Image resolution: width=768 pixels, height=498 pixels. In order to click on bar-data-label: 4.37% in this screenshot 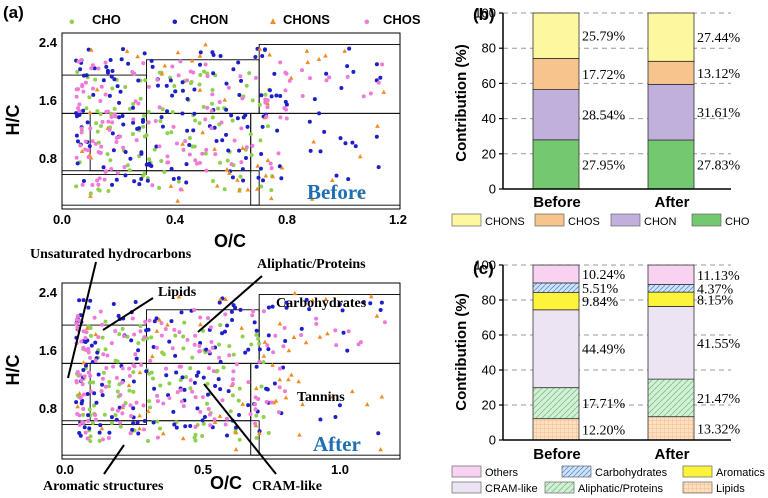, I will do `click(715, 289)`.